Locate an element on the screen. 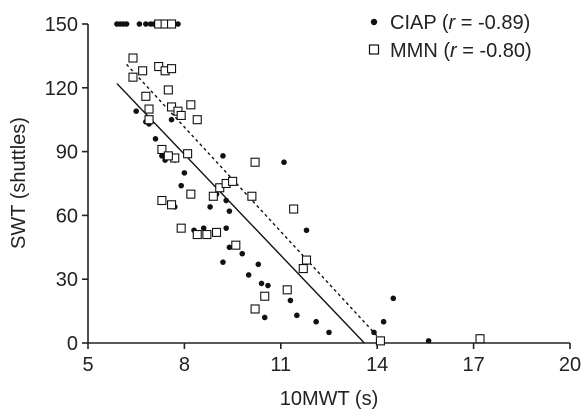 The image size is (586, 412). legend-label-mmn-suffix: = -0.80) is located at coordinates (494, 51).